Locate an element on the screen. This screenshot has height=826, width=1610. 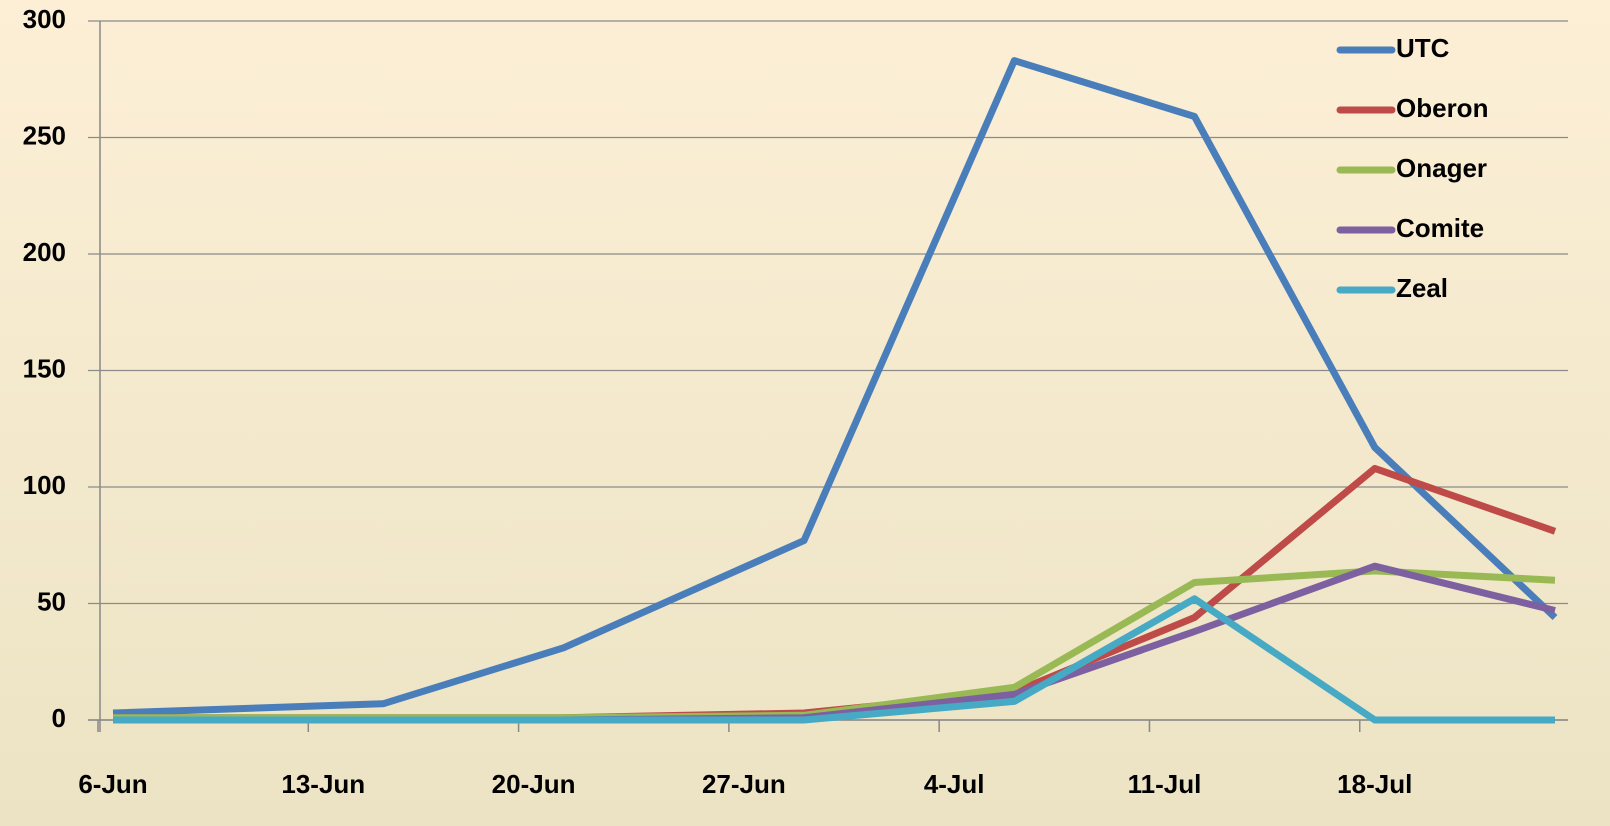
y-tick-label: 150 is located at coordinates (44, 368).